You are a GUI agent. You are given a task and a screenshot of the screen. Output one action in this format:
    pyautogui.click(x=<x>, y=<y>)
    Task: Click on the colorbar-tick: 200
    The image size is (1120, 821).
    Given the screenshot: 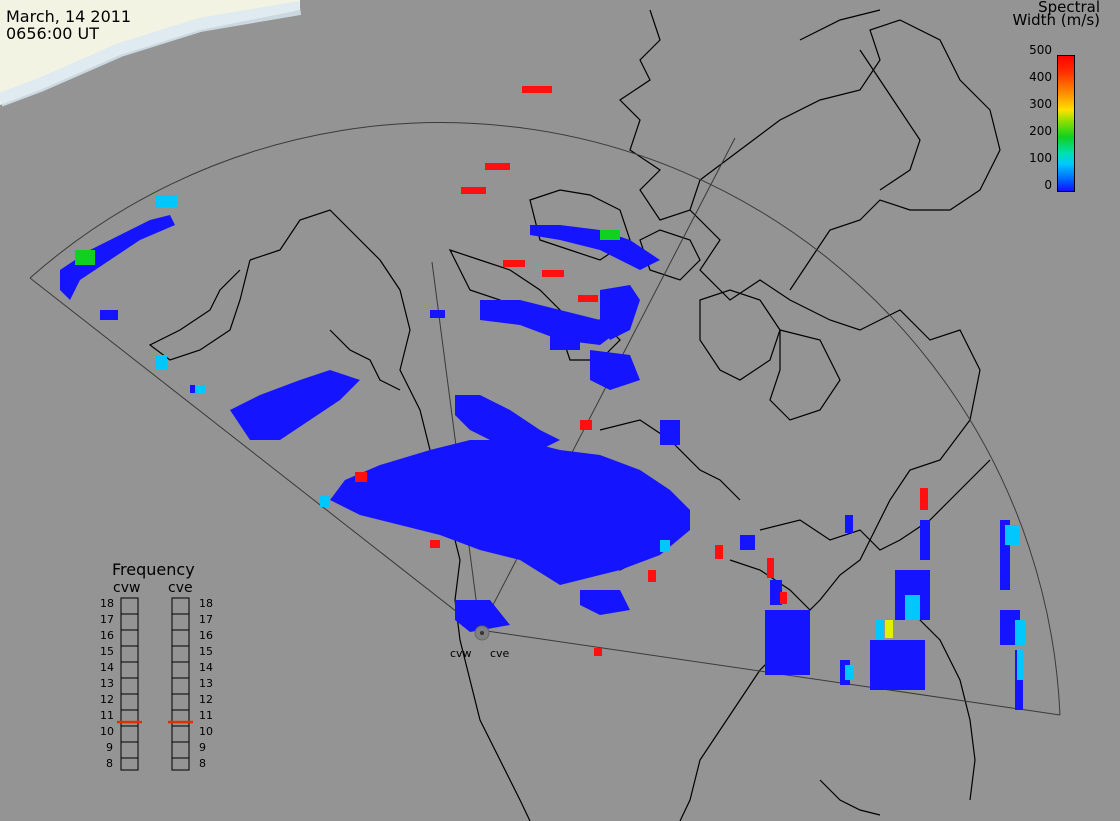 What is the action you would take?
    pyautogui.click(x=1040, y=131)
    